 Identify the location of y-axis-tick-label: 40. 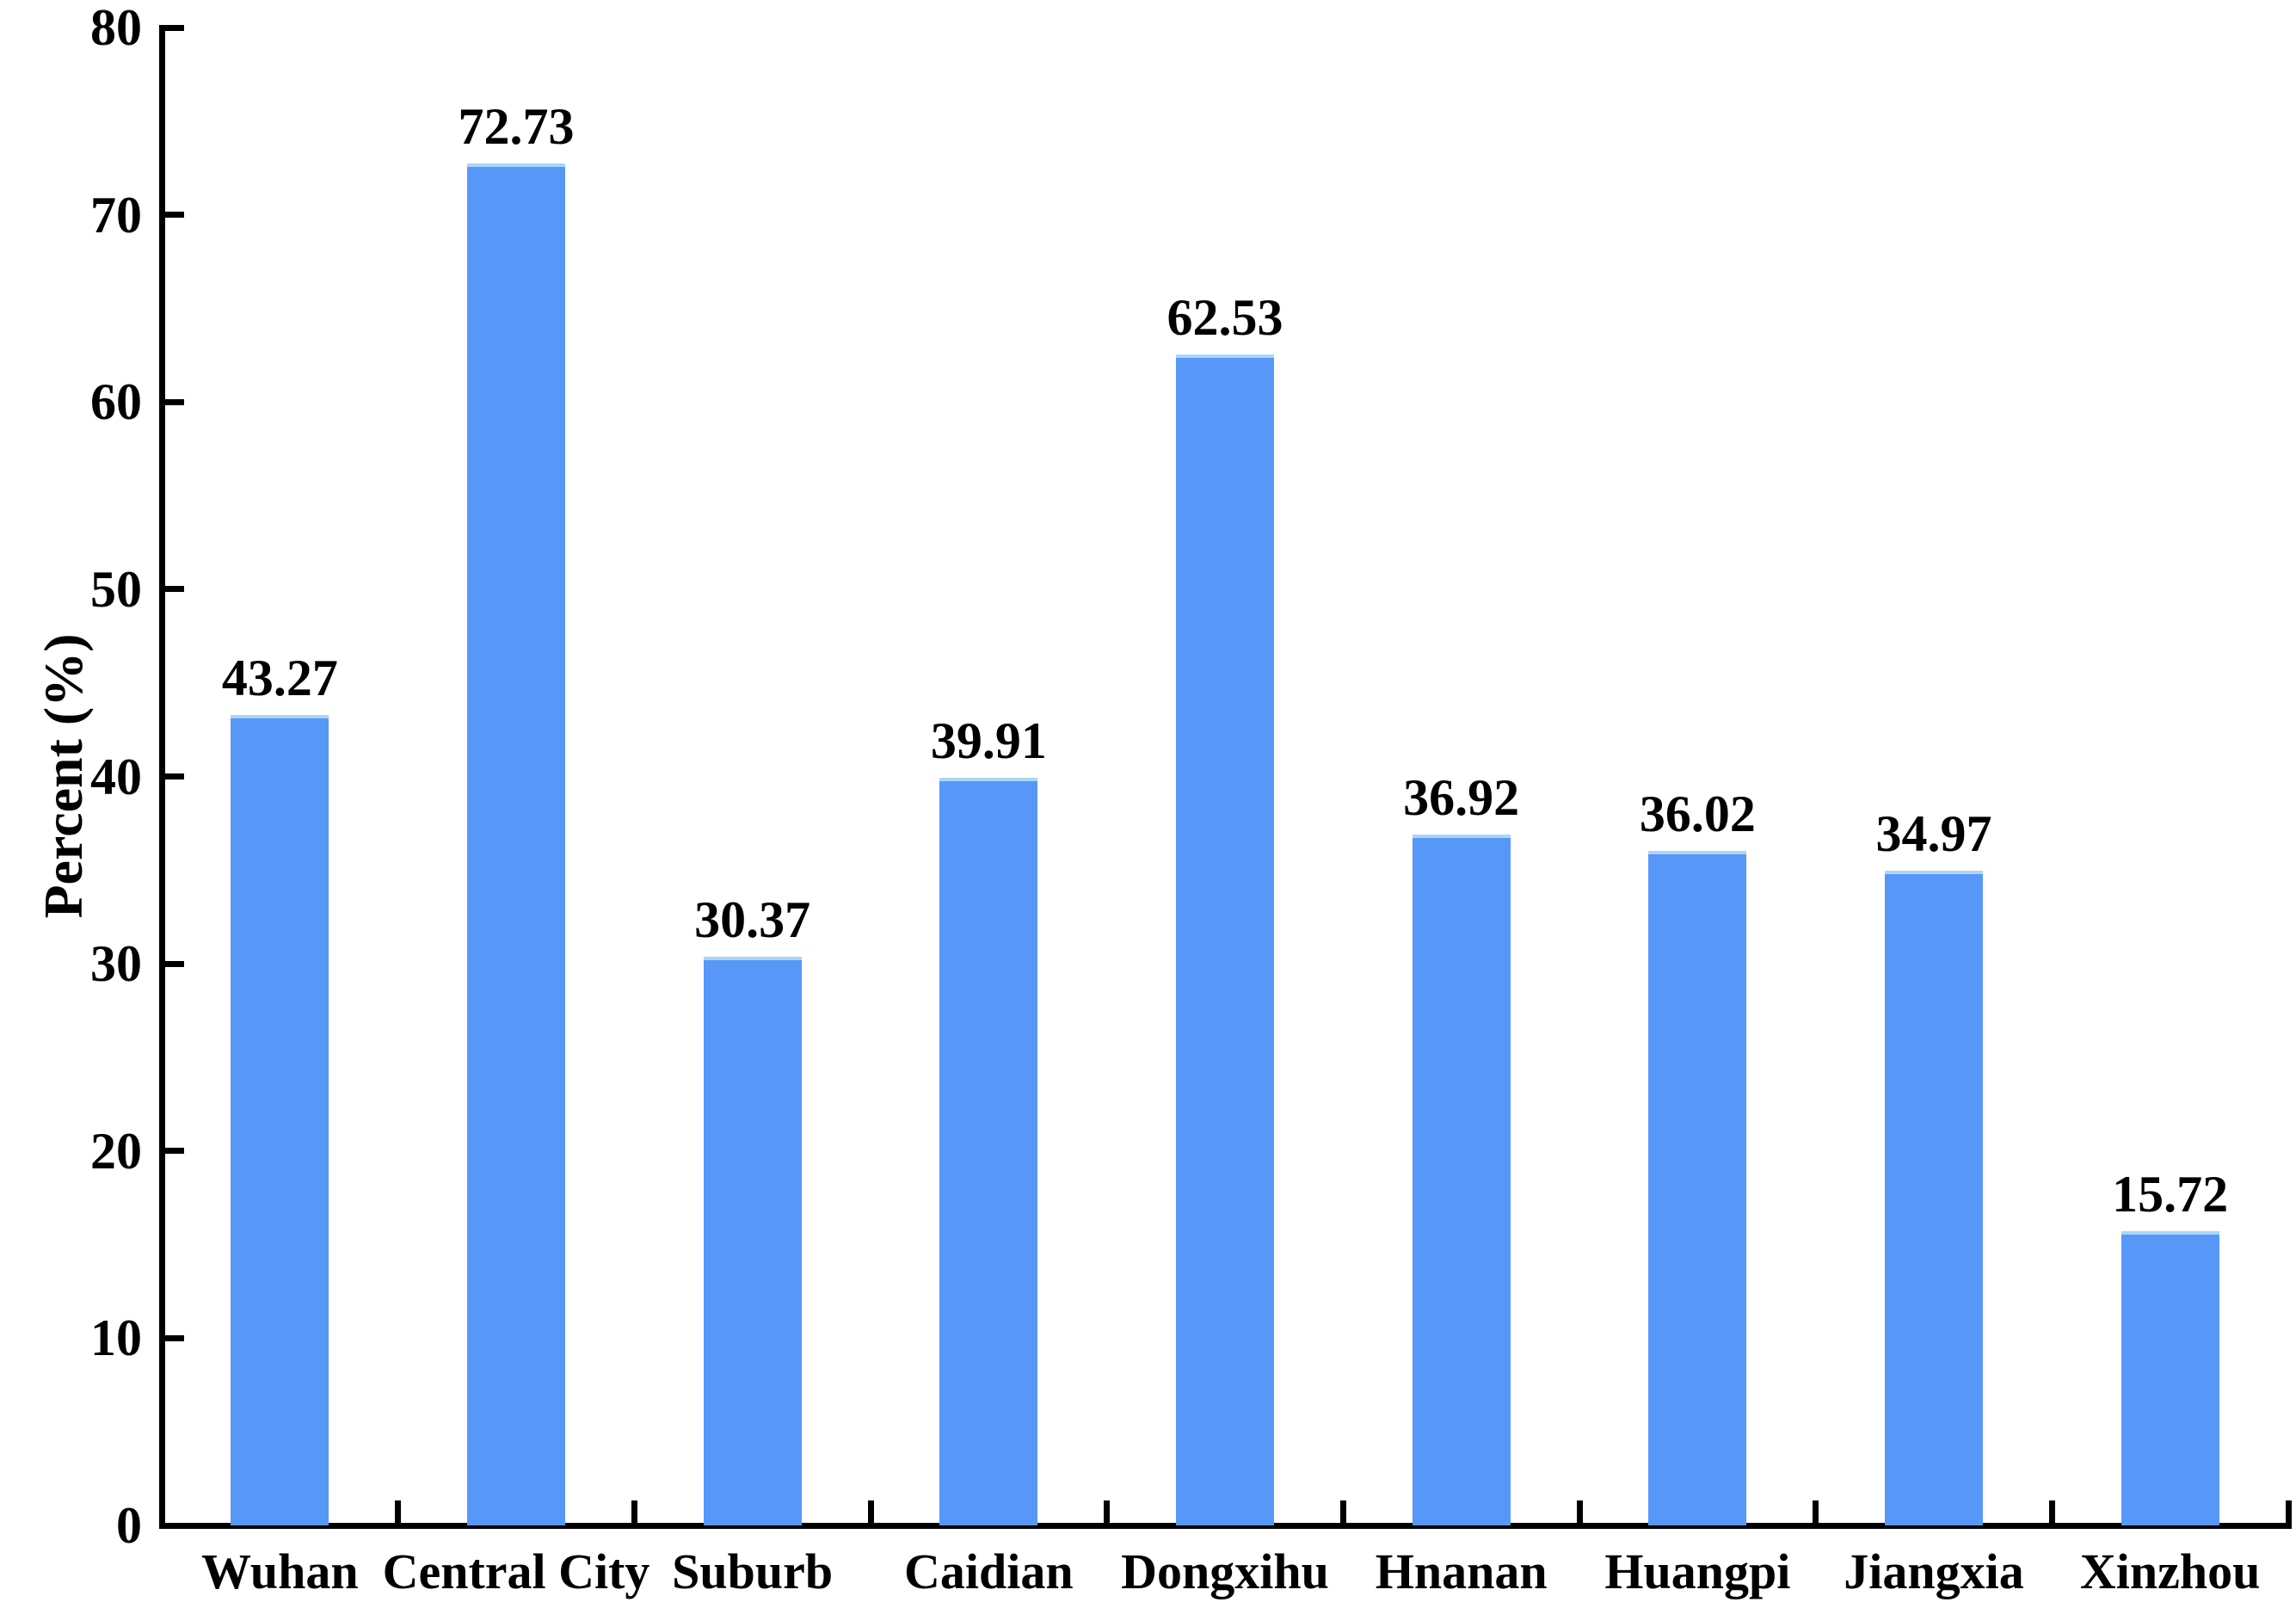
(116, 777).